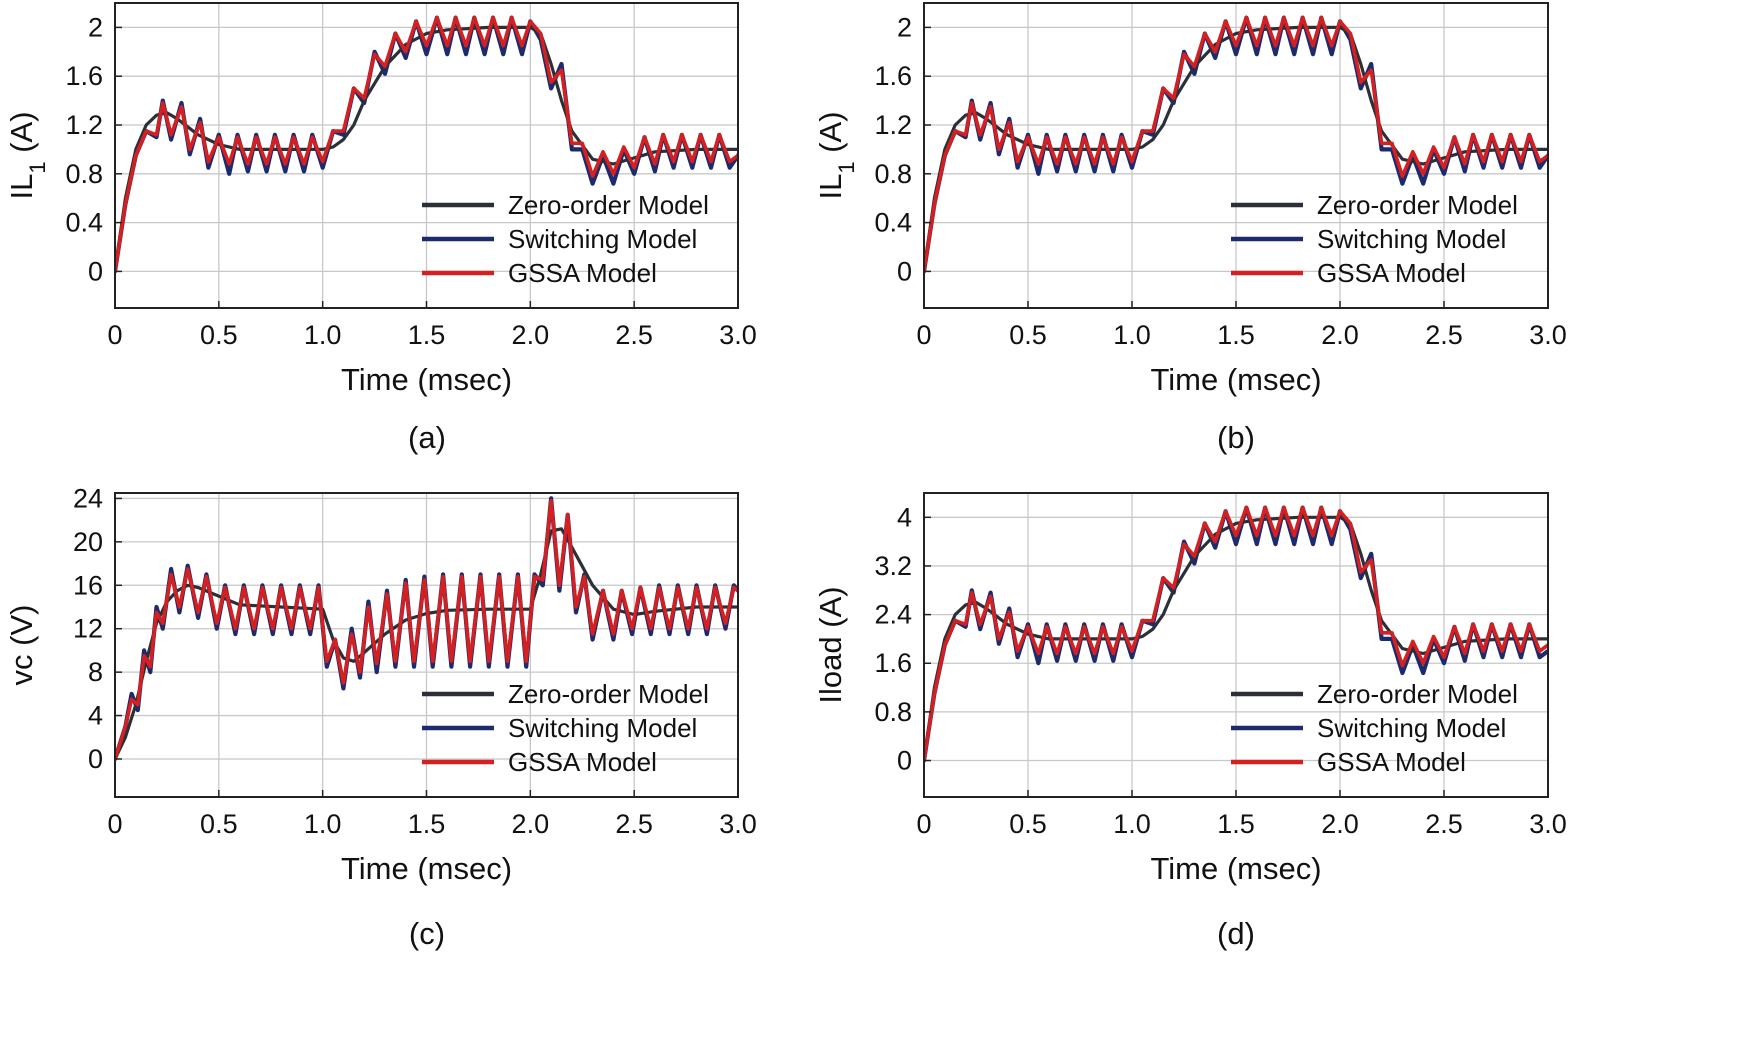 Image resolution: width=1743 pixels, height=1047 pixels. I want to click on y-tick-label: 8, so click(95, 672).